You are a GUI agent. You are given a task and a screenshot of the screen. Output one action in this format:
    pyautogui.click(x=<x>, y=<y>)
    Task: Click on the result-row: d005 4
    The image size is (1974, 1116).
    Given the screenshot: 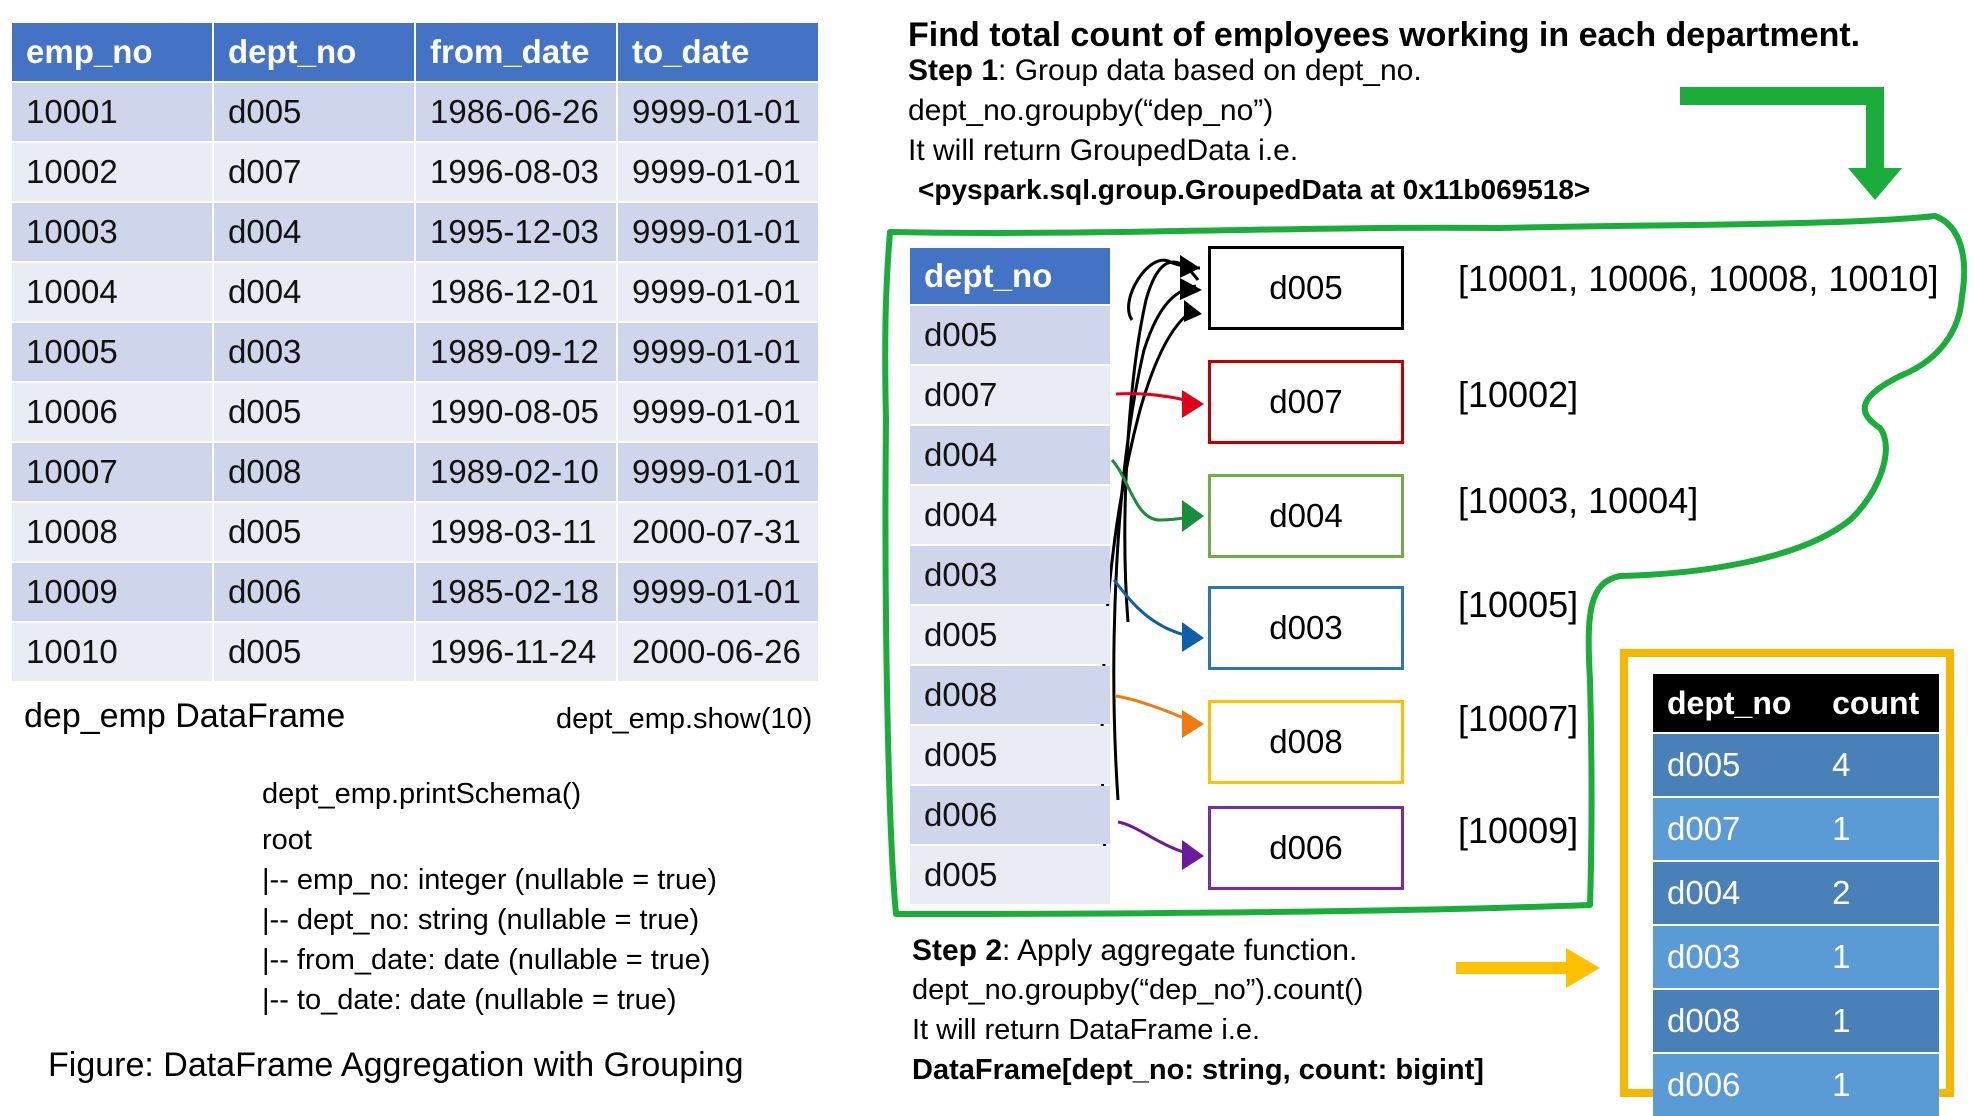 What is the action you would take?
    pyautogui.click(x=1796, y=764)
    